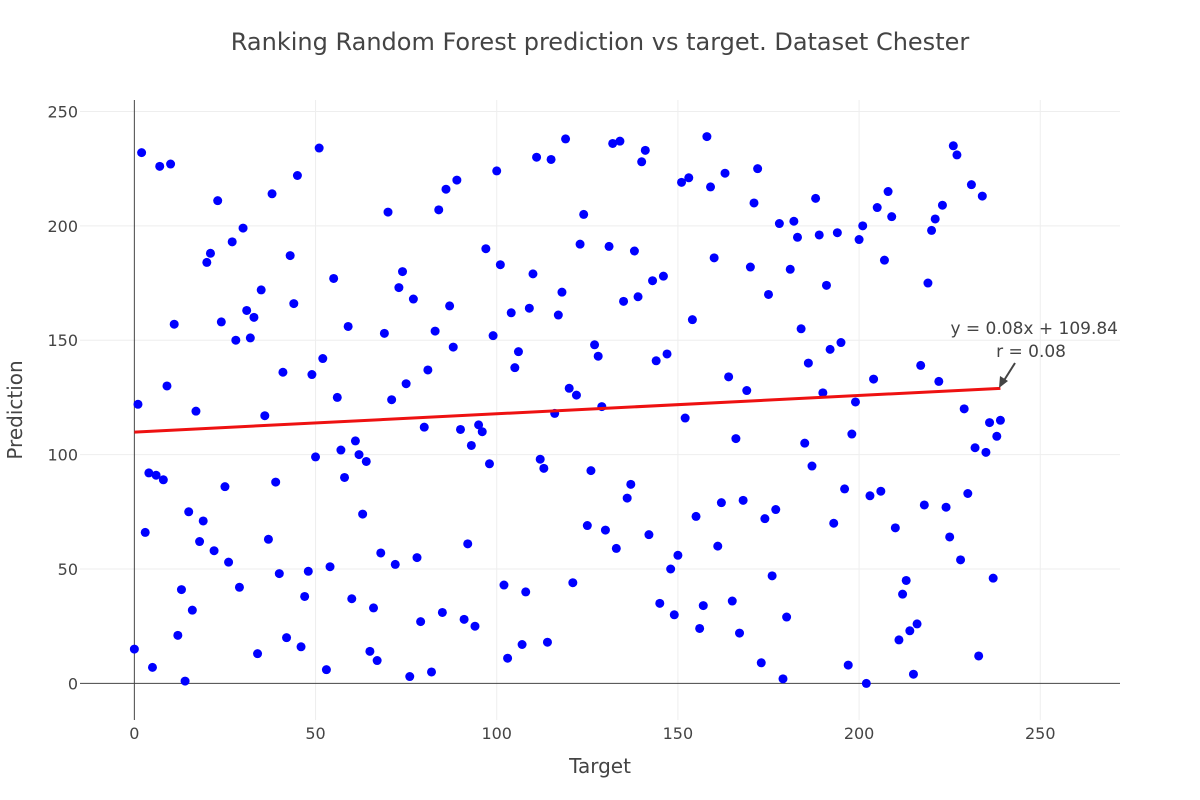 The image size is (1200, 800). I want to click on y-tick-labels: 0 50 100 150 200 250, so click(62, 397).